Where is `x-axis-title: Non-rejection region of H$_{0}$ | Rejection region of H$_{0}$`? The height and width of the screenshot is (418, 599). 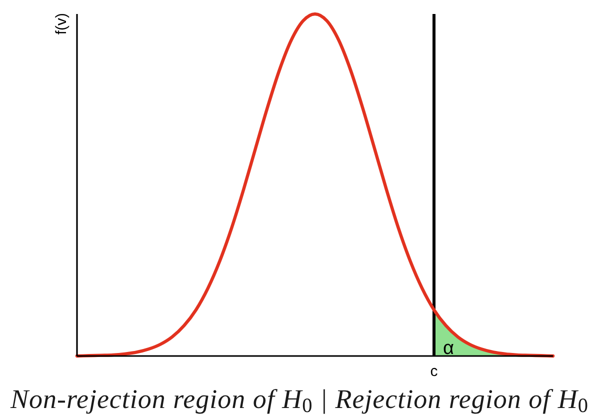 x-axis-title: Non-rejection region of H$_{0}$ | Rejection region of H$_{0}$ is located at coordinates (299, 401).